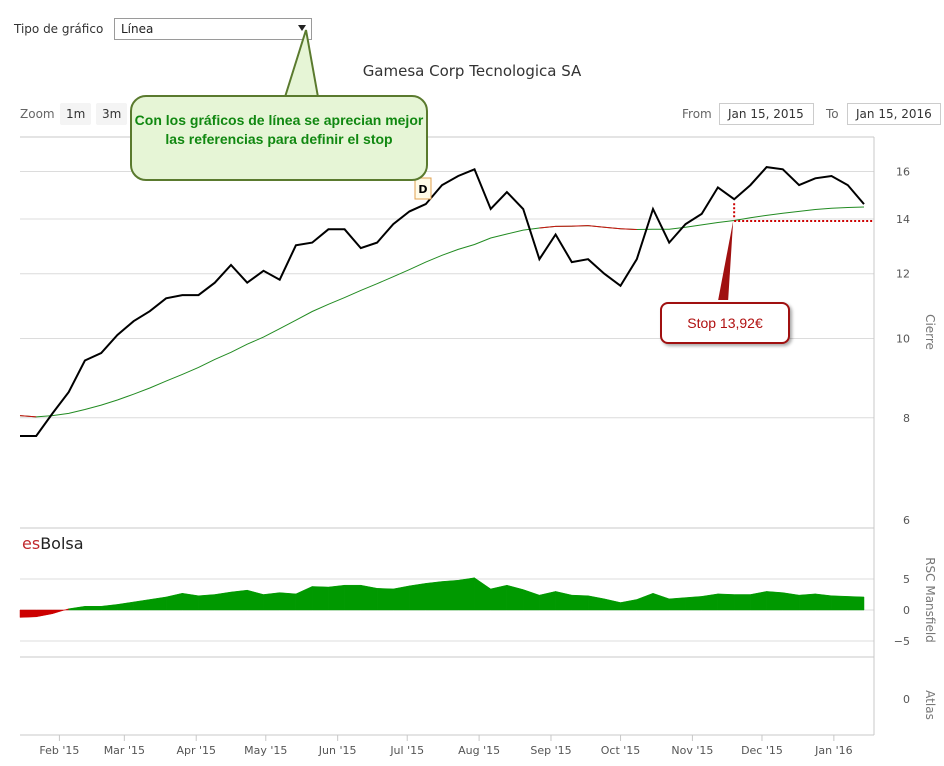  I want to click on mansfield-y-axis-title: RSC Mansfield, so click(930, 600).